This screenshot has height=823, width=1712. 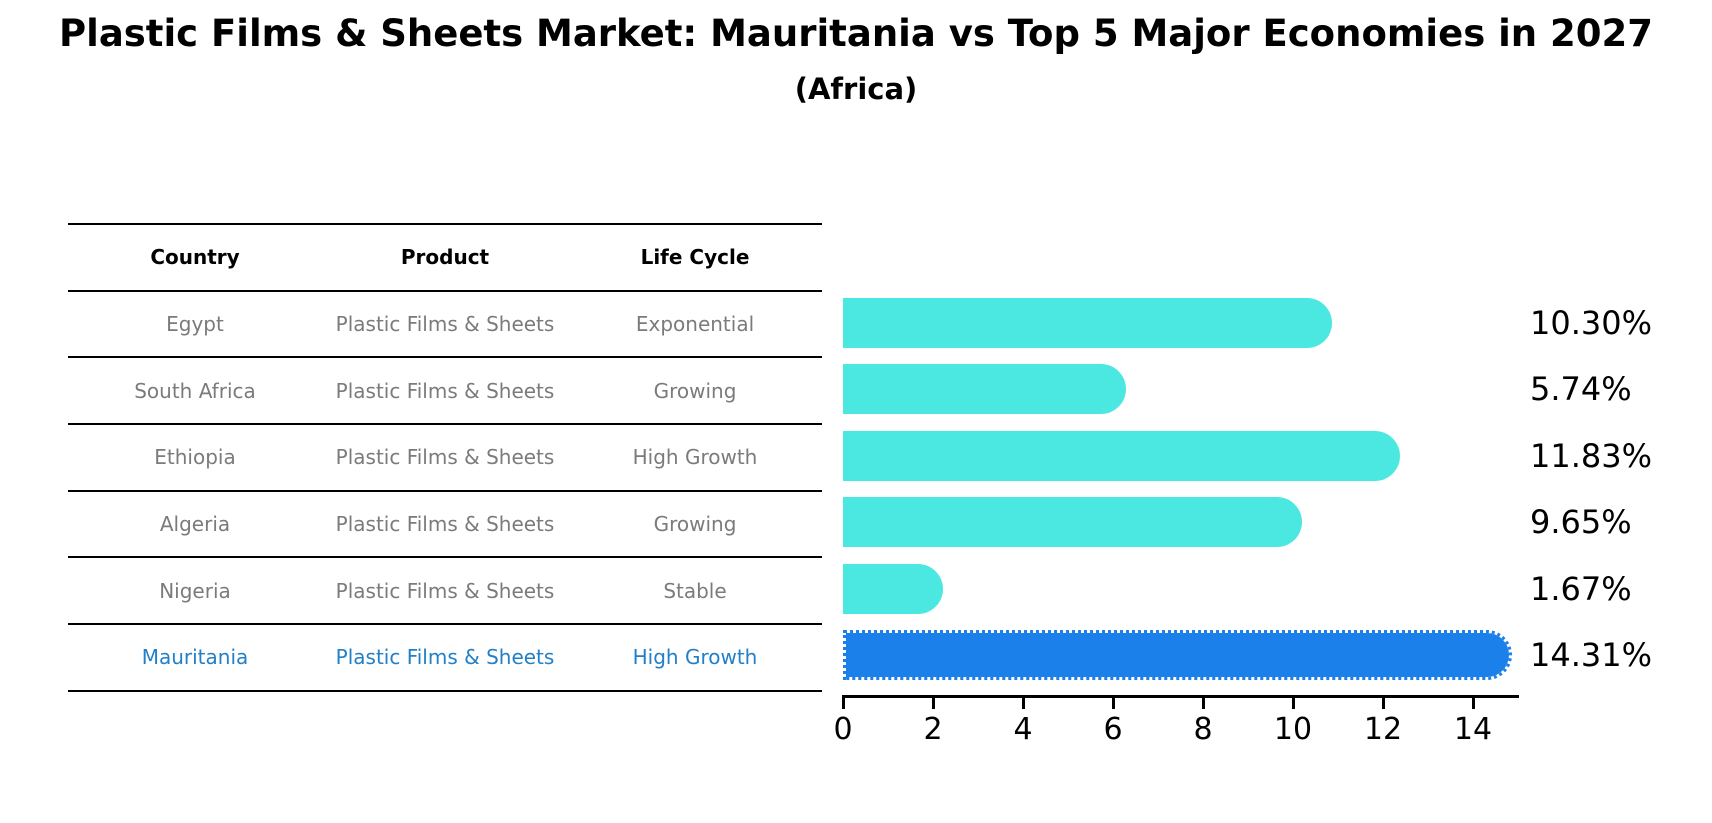 I want to click on bar-value-label: 10.30%, so click(x=1591, y=323).